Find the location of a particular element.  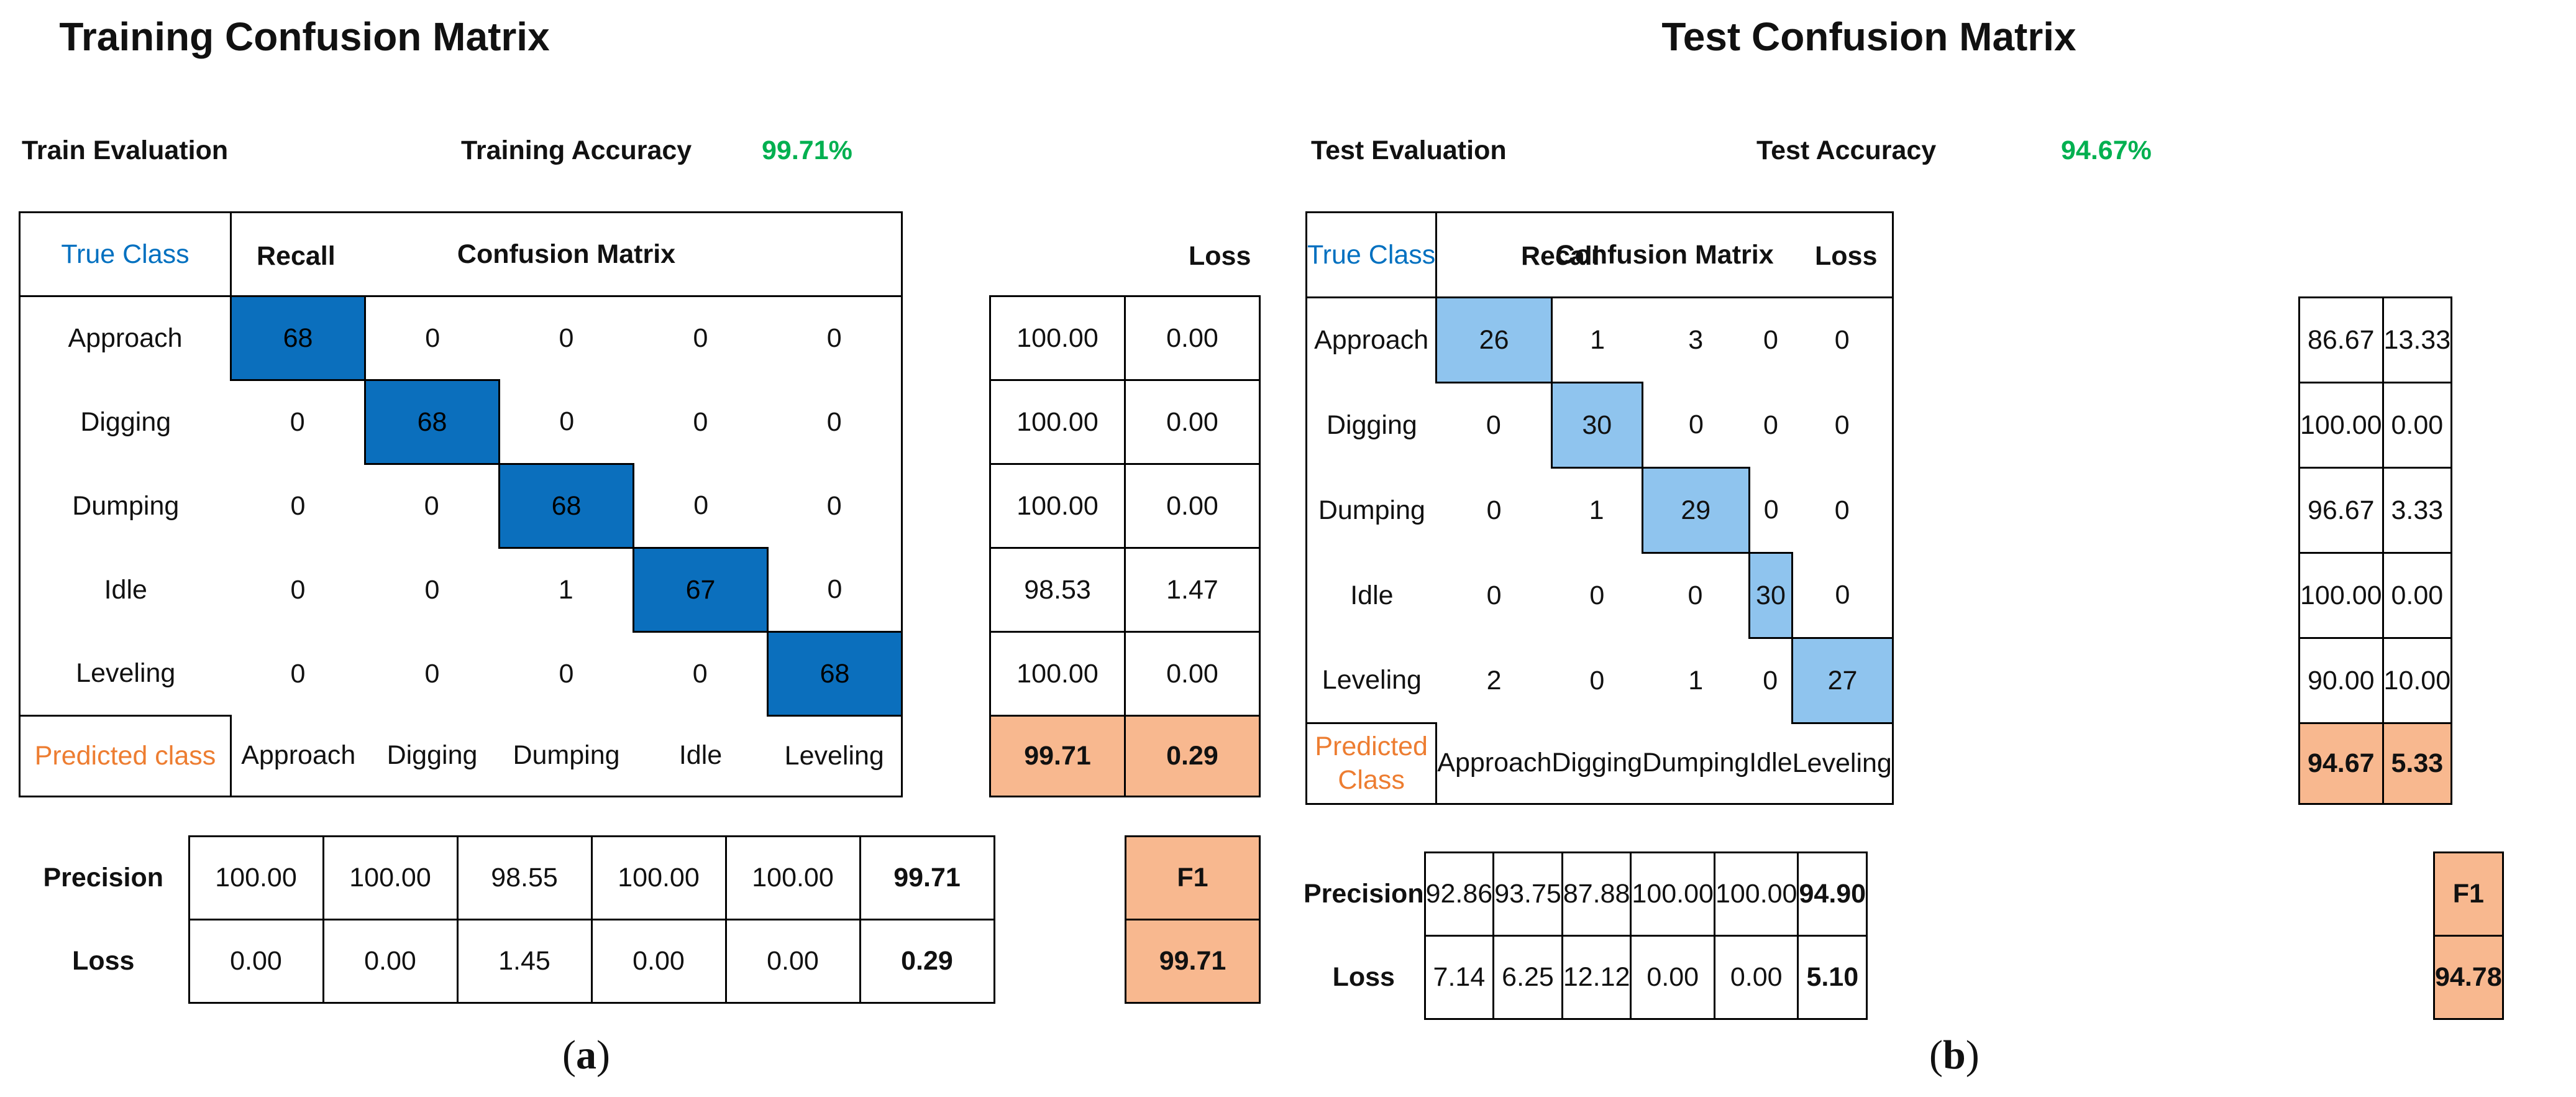

row-class-label: Digging is located at coordinates (1370, 425).